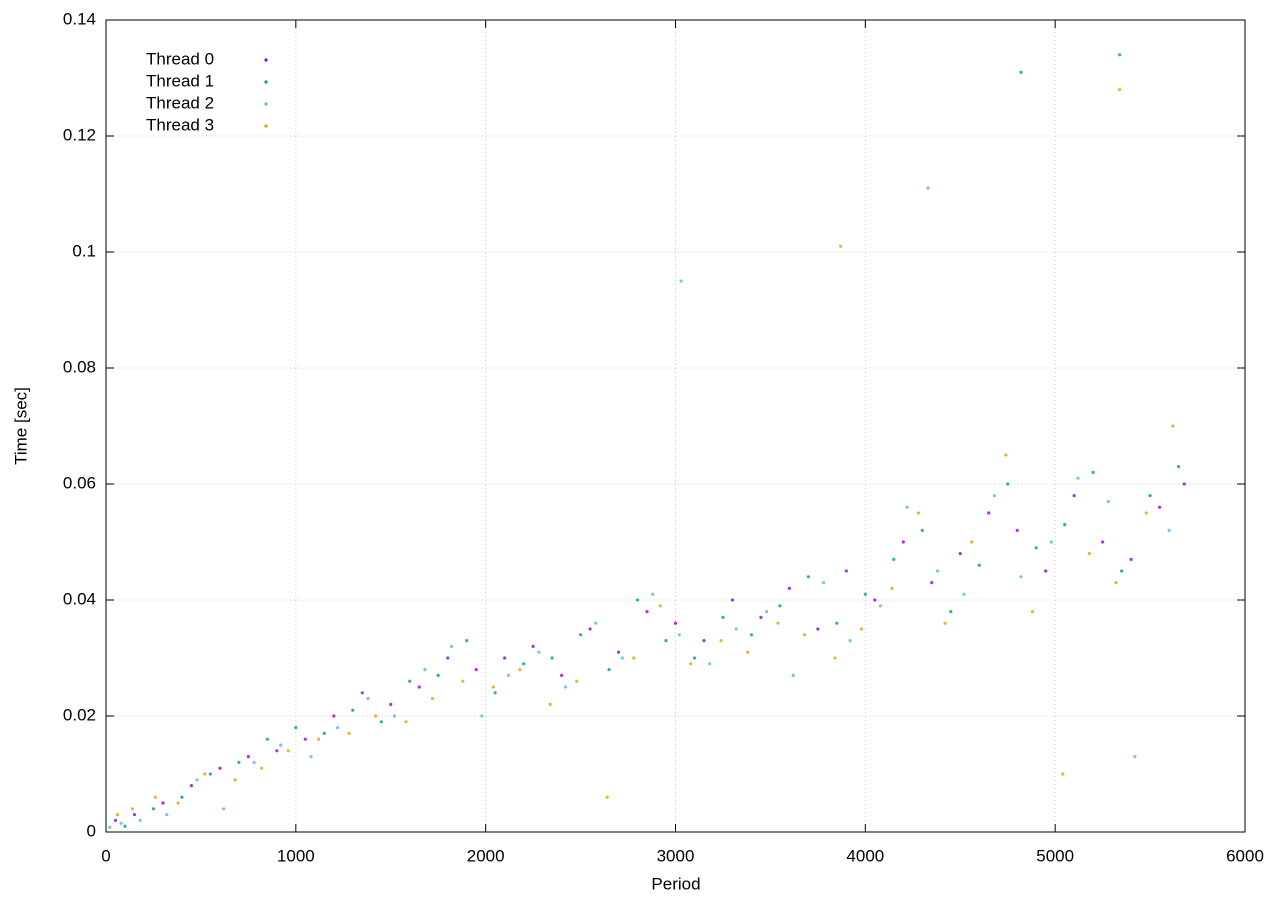 This screenshot has width=1280, height=901. What do you see at coordinates (1245, 855) in the screenshot?
I see `x-tick-label: 6000` at bounding box center [1245, 855].